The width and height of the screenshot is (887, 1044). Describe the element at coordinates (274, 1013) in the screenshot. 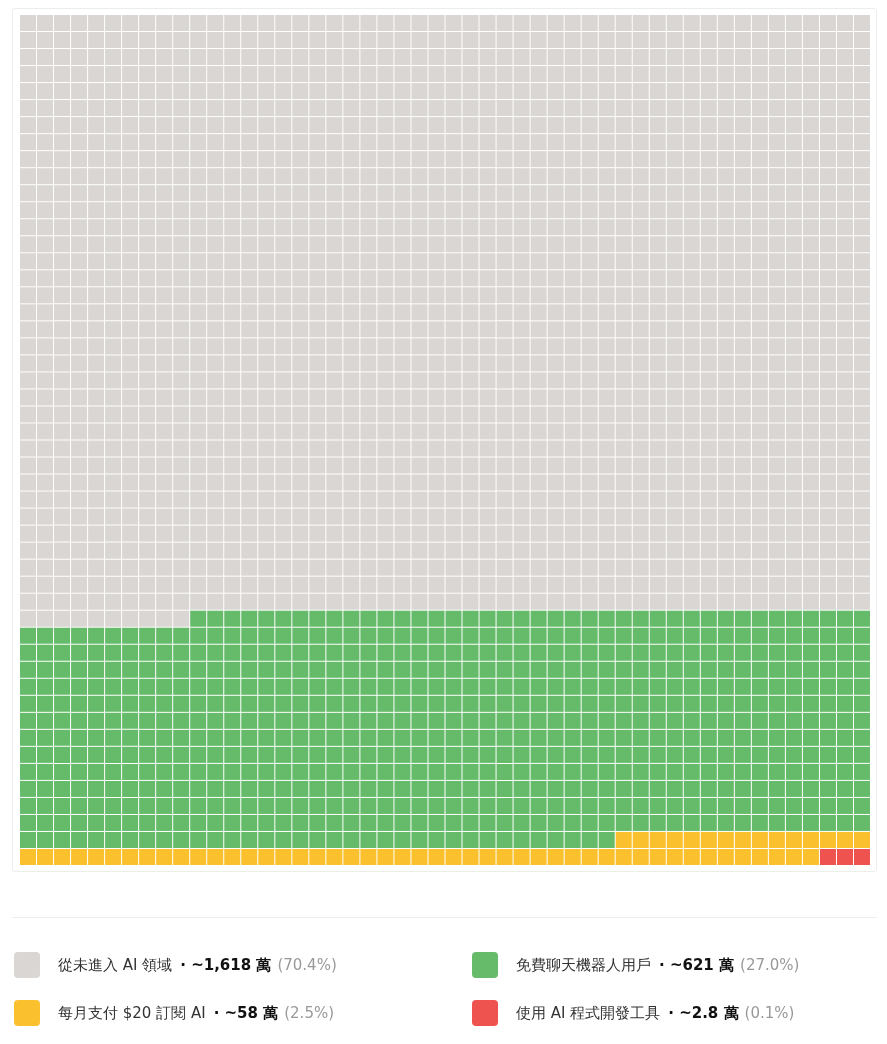

I see `data-label: · ~58 萬 (2.5%)` at that location.